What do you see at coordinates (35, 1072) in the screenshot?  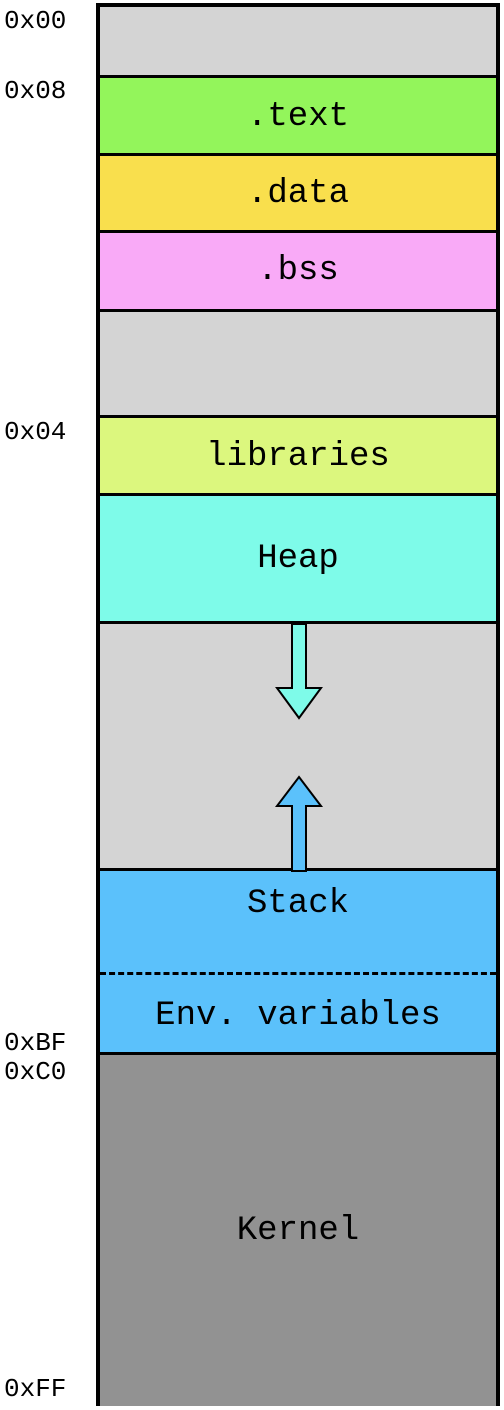 I see `address-0xC0: 0xC0` at bounding box center [35, 1072].